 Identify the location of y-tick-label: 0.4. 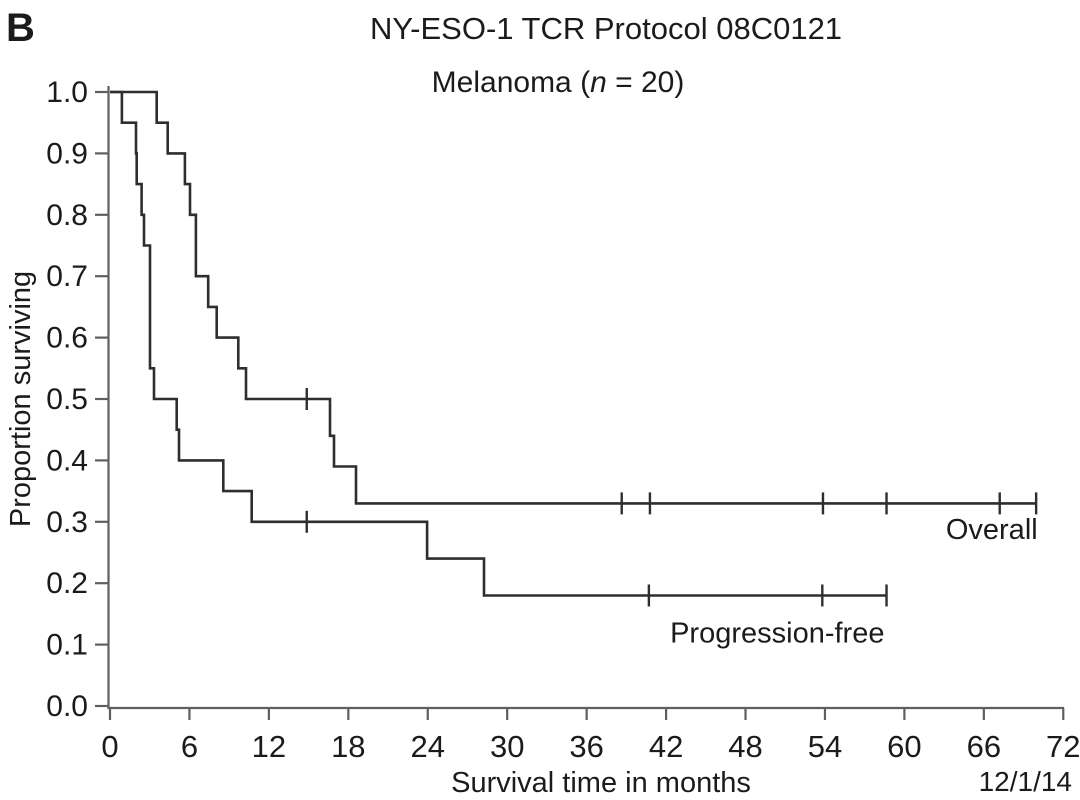
(67, 460).